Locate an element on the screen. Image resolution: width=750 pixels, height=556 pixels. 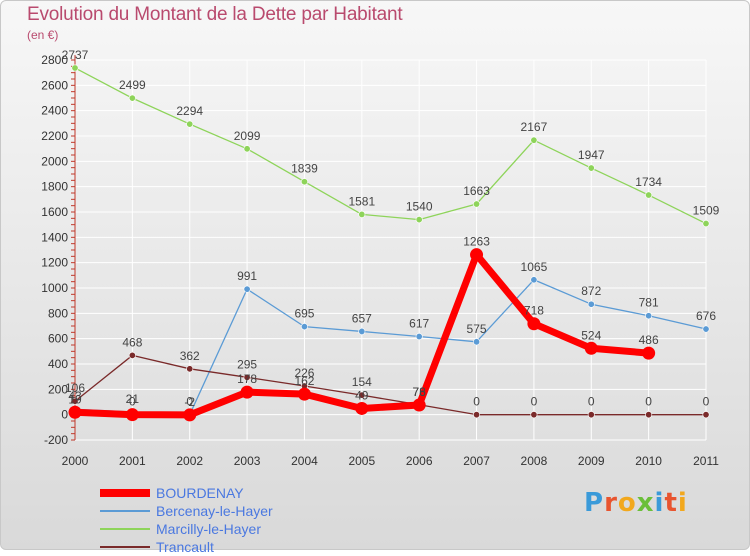
legend-swatch-bercenay is located at coordinates (125, 511).